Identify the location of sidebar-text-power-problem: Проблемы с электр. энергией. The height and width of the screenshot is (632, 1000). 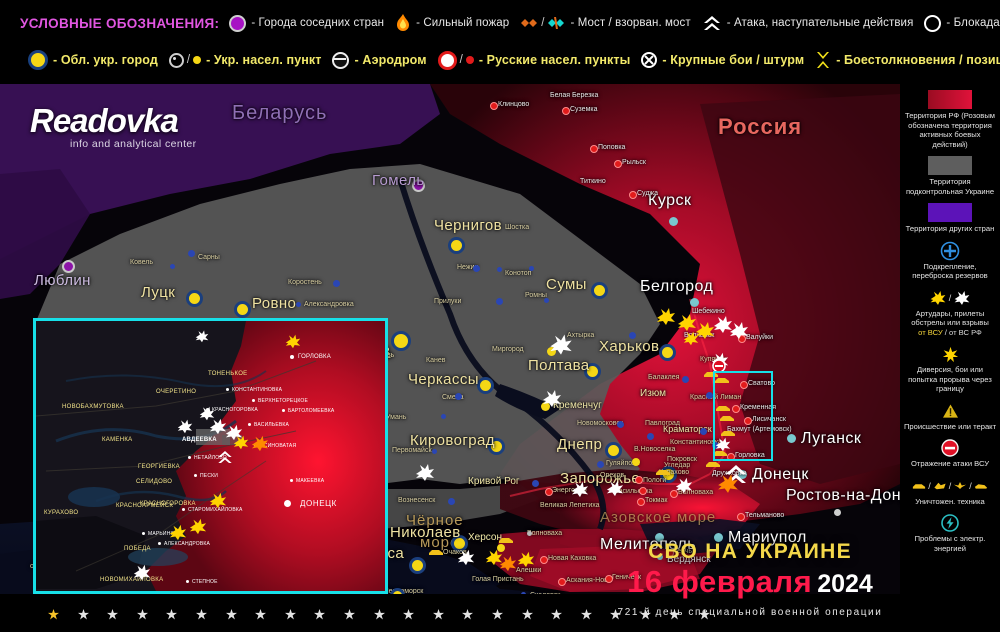
(950, 543).